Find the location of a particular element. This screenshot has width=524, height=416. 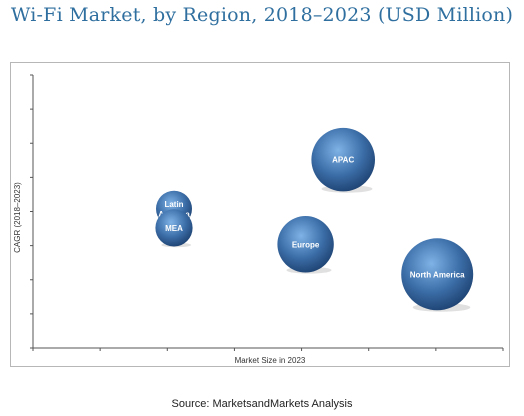

bubble-label: Europe is located at coordinates (306, 244).